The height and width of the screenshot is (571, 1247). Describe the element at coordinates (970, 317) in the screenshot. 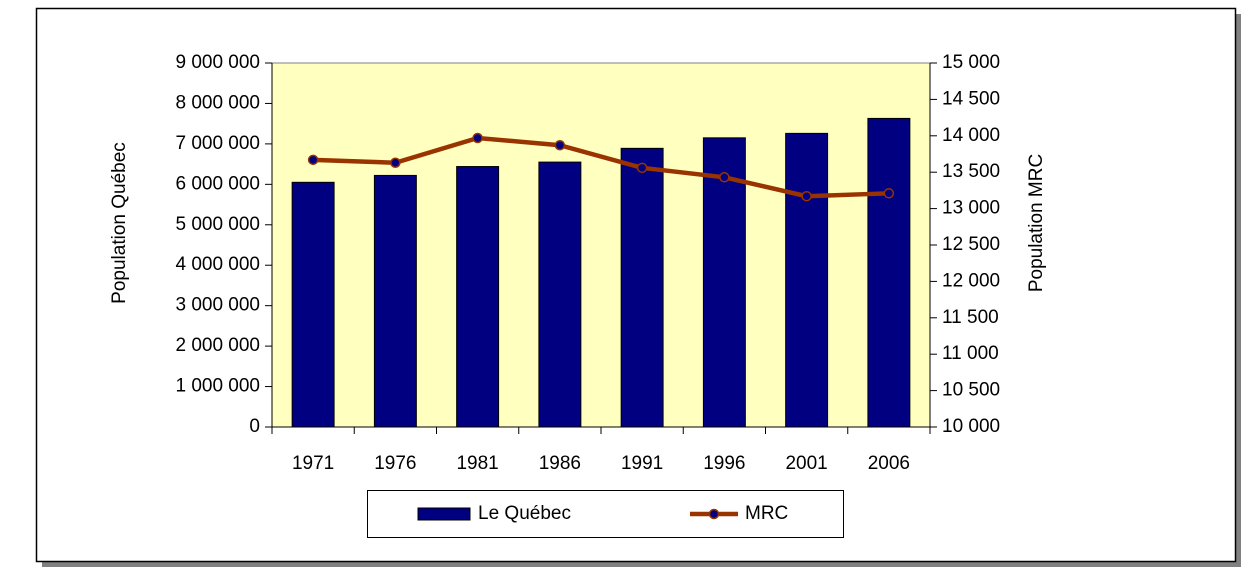

I see `y2-tick-label: 11 500` at that location.